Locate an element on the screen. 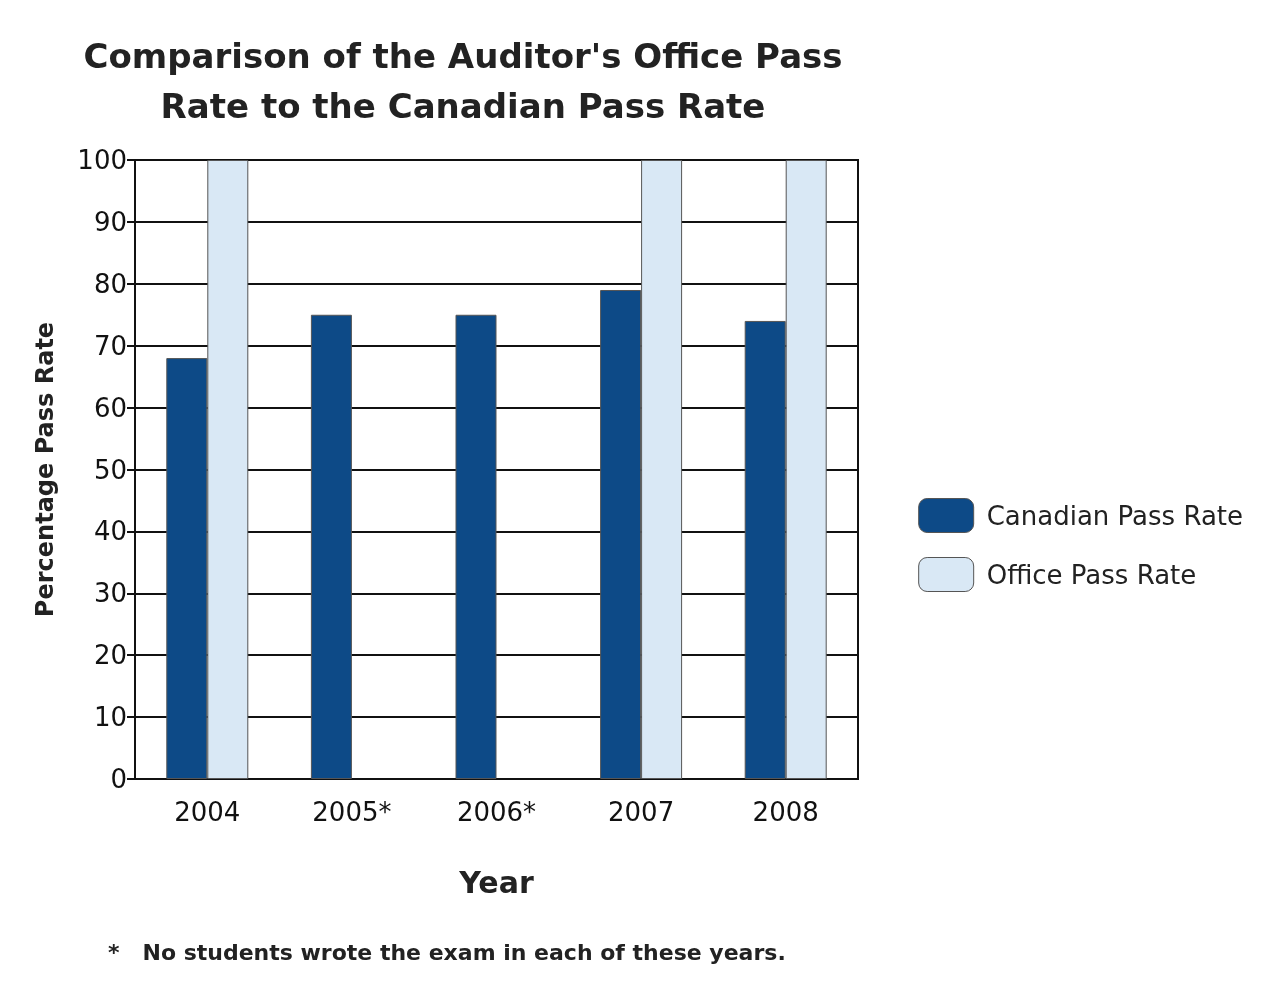 The height and width of the screenshot is (981, 1274). x-tick-label: 2008 is located at coordinates (785, 812).